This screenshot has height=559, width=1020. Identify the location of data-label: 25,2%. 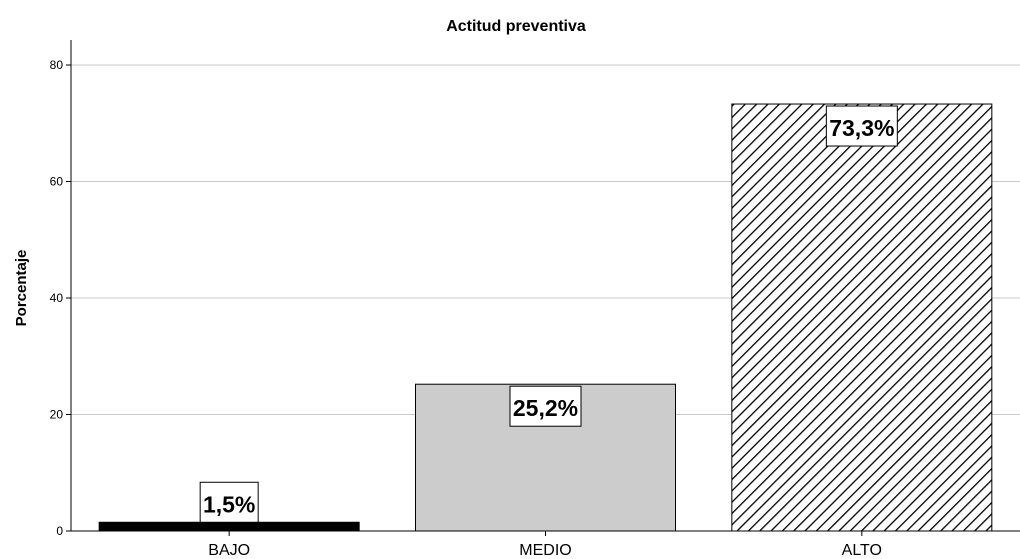
(545, 408).